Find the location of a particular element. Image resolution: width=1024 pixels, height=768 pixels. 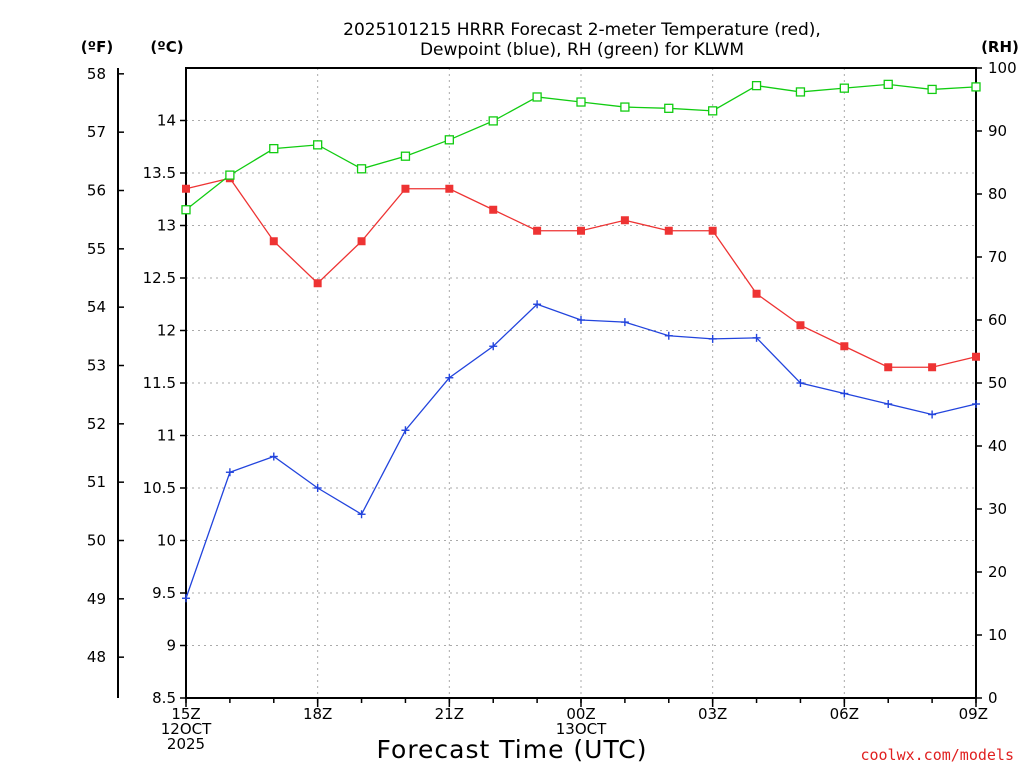

fahrenheit-tick-label: 58 is located at coordinates (96, 74).